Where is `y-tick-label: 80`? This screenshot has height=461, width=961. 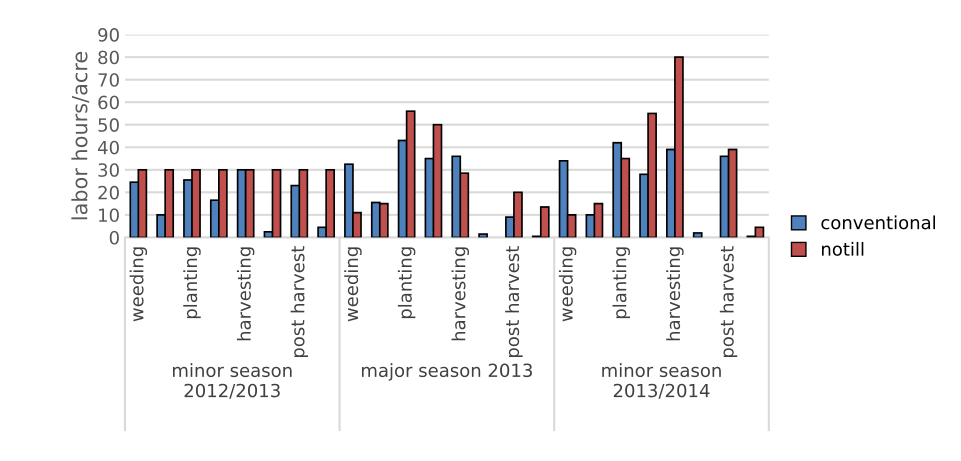
y-tick-label: 80 is located at coordinates (108, 57).